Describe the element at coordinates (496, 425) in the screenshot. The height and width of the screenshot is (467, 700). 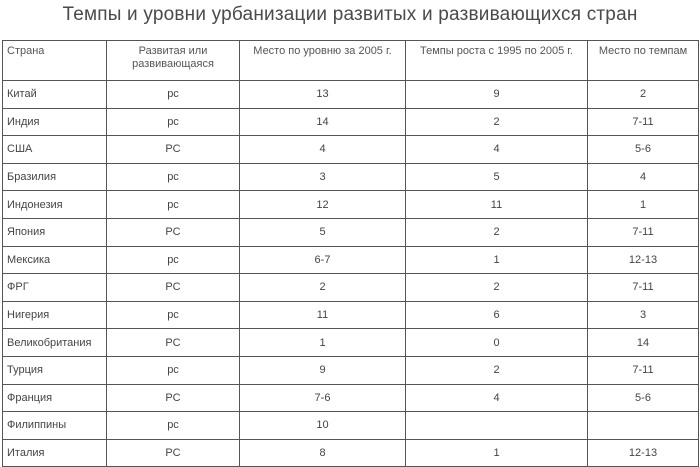
I see `cell-growth` at that location.